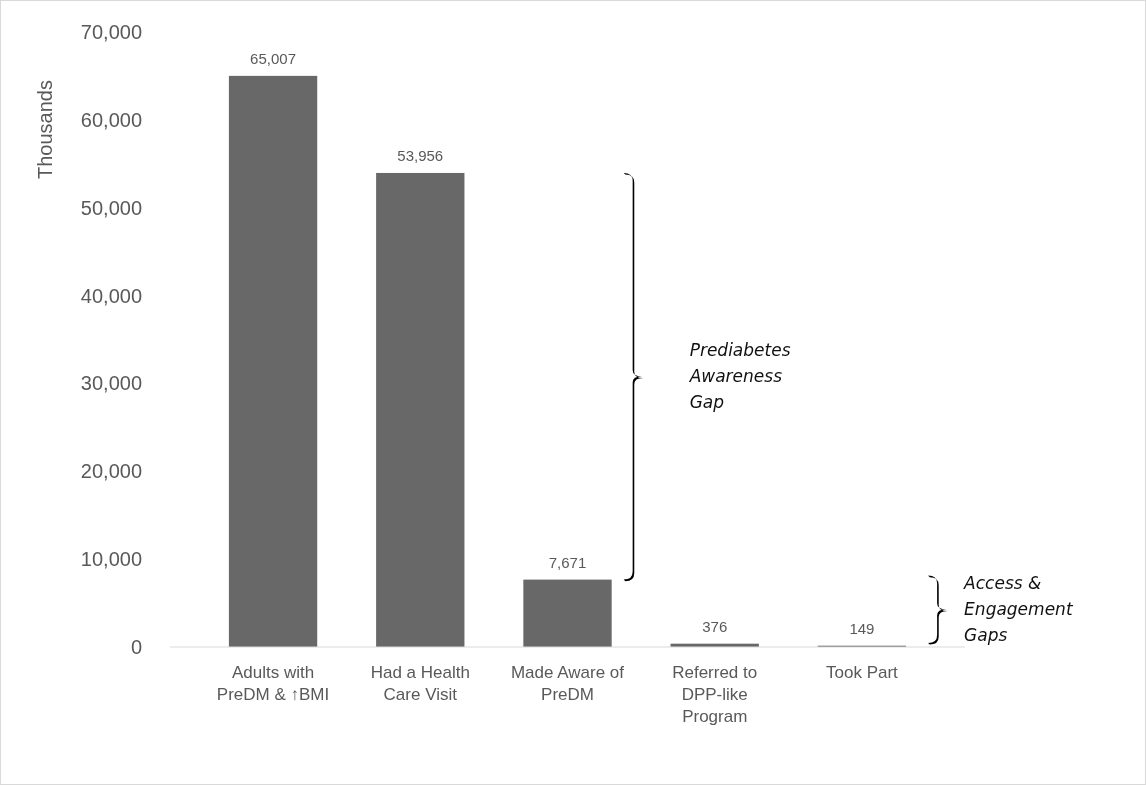  Describe the element at coordinates (739, 376) in the screenshot. I see `annotation: Prediabetes Awareness Gap` at that location.